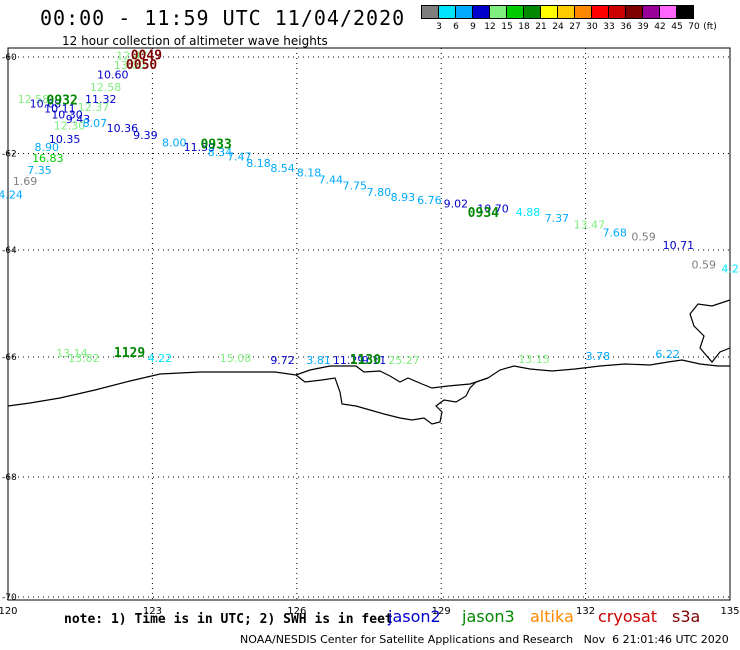  What do you see at coordinates (590, 224) in the screenshot?
I see `swh-value-label: 13.47` at bounding box center [590, 224].